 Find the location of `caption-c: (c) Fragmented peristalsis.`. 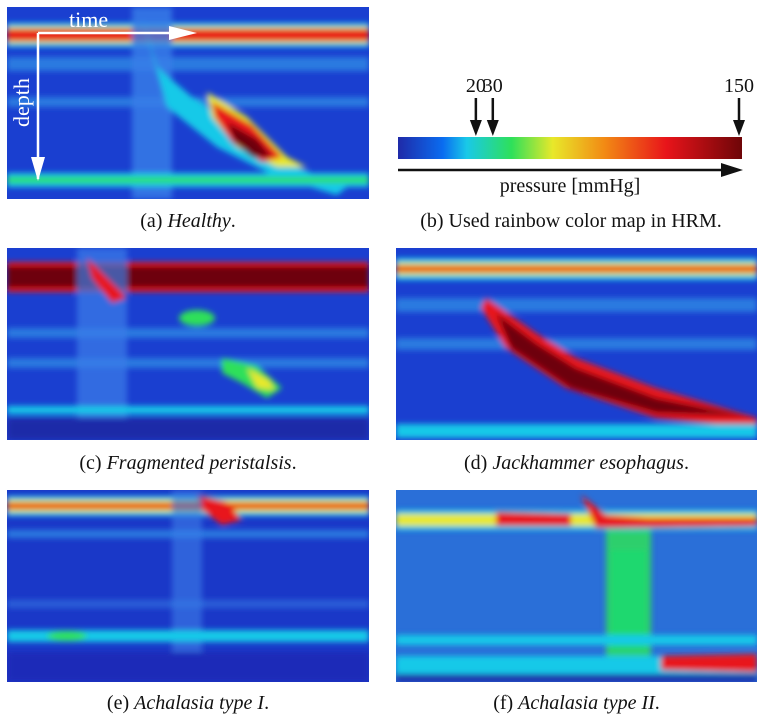

caption-c: (c) Fragmented peristalsis. is located at coordinates (188, 463).